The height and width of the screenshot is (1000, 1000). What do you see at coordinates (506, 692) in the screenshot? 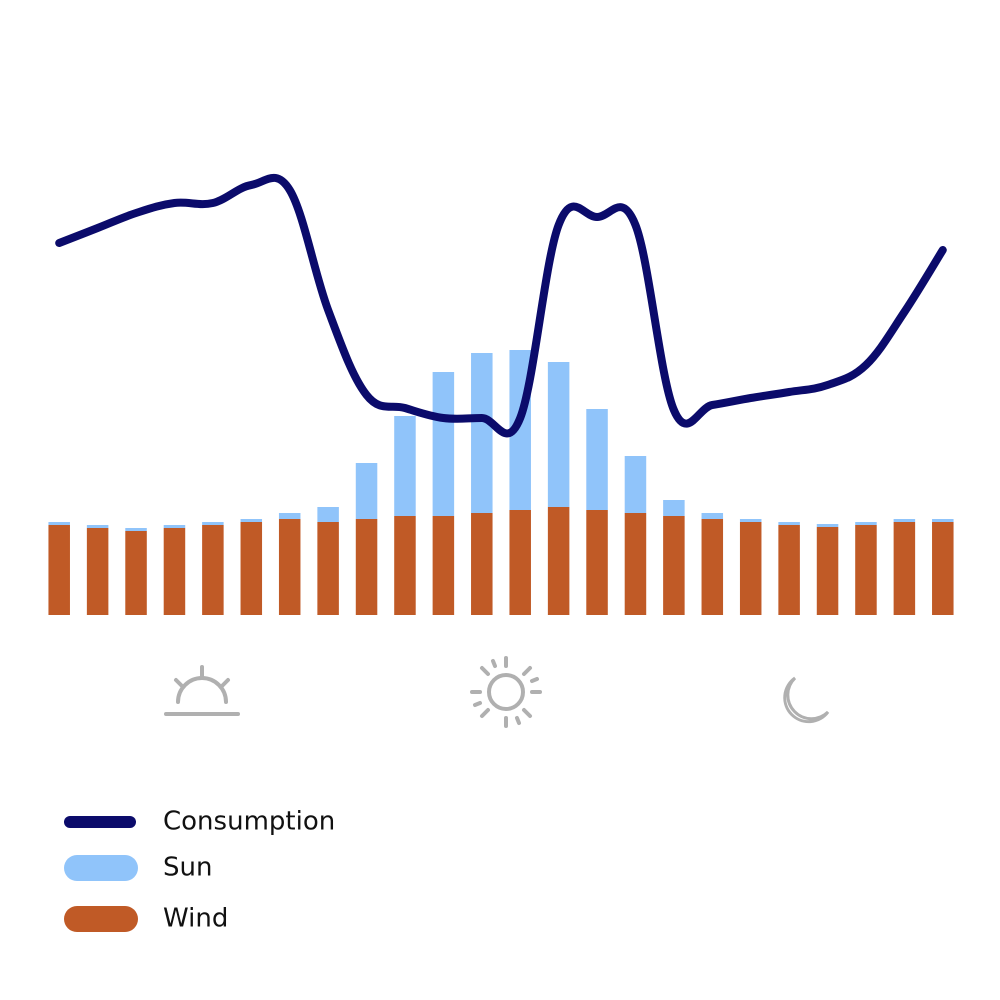
I see `sun-icon` at bounding box center [506, 692].